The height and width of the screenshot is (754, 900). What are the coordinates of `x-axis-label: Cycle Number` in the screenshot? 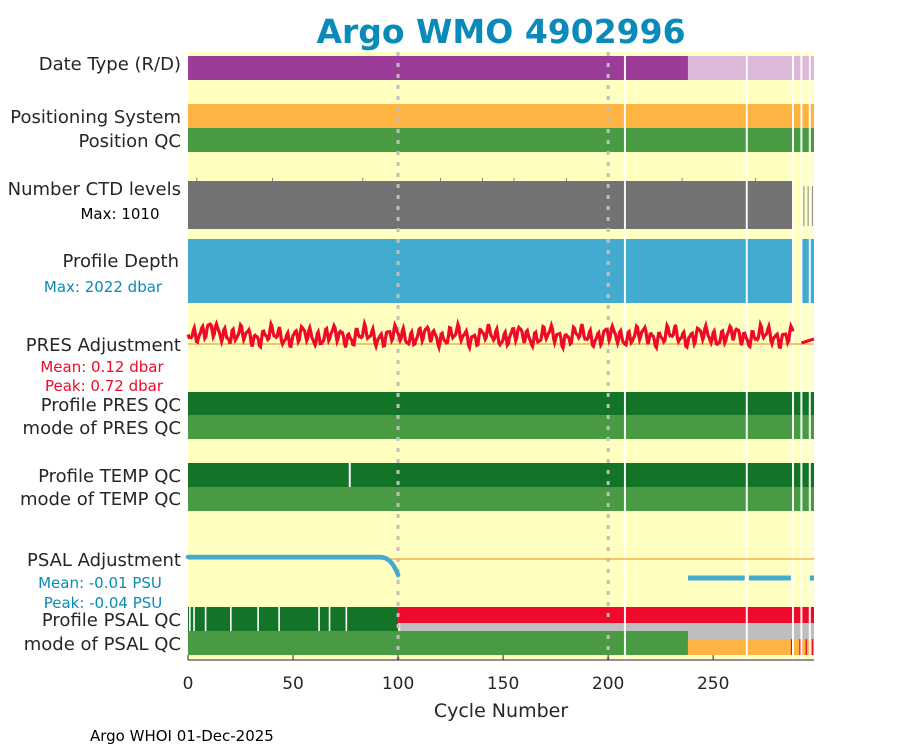 It's located at (501, 711).